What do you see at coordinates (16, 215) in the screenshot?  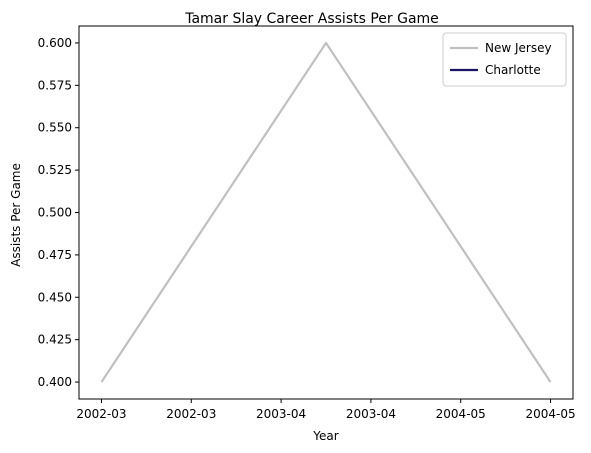 I see `y-axis-label: Assists Per Game` at bounding box center [16, 215].